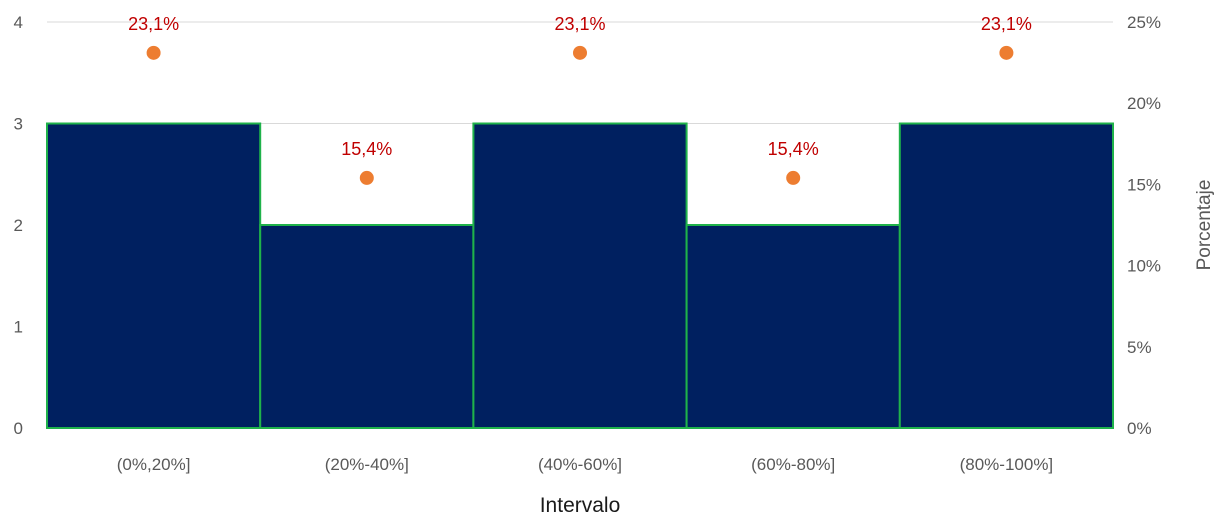 This screenshot has width=1222, height=521. I want to click on x-axis-title: Intervalo, so click(580, 505).